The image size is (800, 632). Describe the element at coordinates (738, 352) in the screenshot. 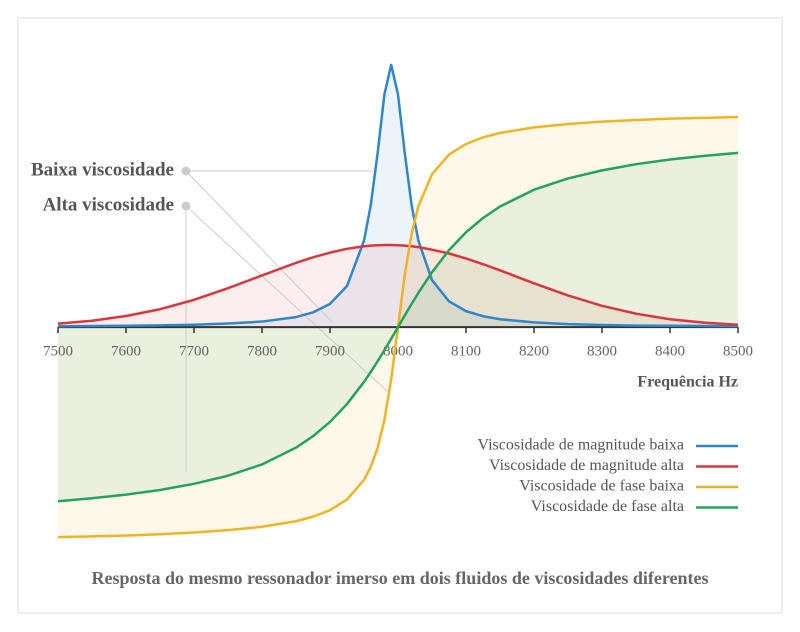

I see `x-tick-label: 8500` at that location.